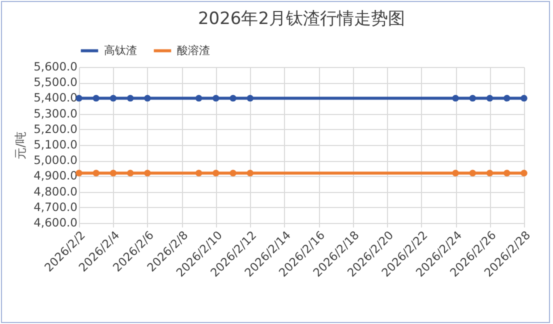 Image resolution: width=553 pixels, height=324 pixels. What do you see at coordinates (56, 67) in the screenshot?
I see `y-tick-label: 5,600.0` at bounding box center [56, 67].